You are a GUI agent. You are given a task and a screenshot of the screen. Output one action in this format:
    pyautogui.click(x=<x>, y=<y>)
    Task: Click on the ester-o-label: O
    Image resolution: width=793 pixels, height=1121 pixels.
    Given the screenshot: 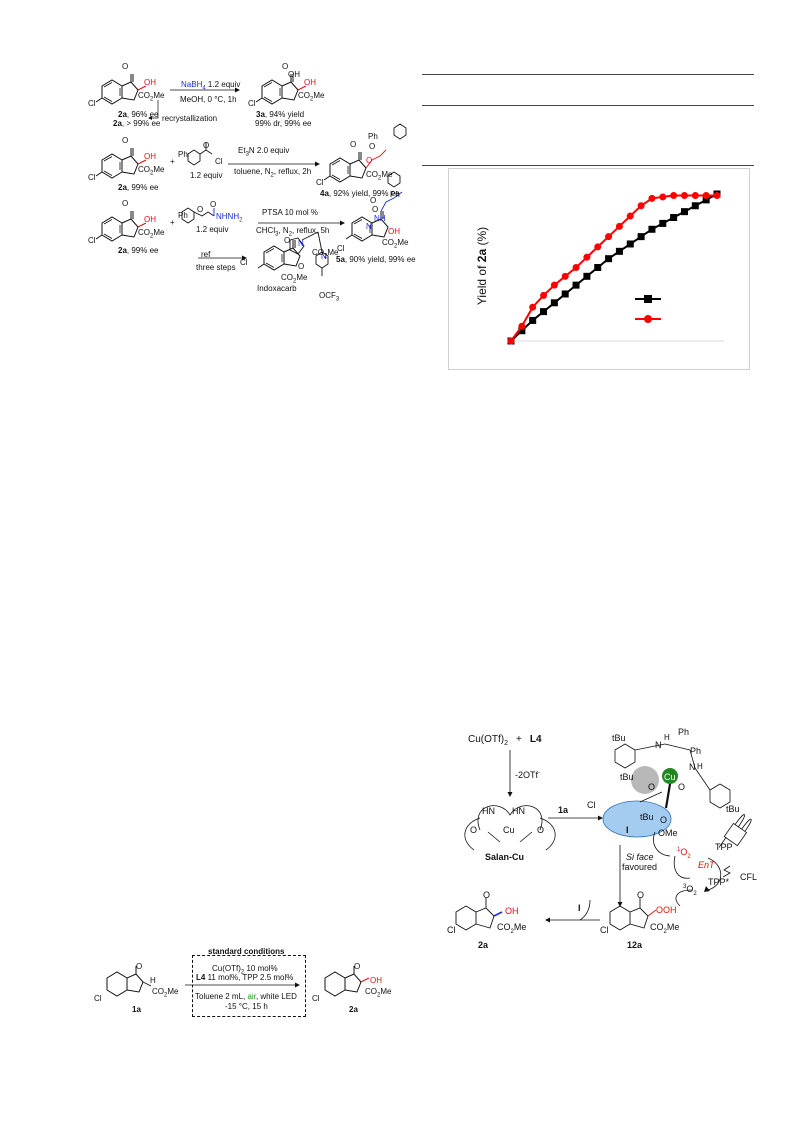 What is the action you would take?
    pyautogui.click(x=369, y=160)
    